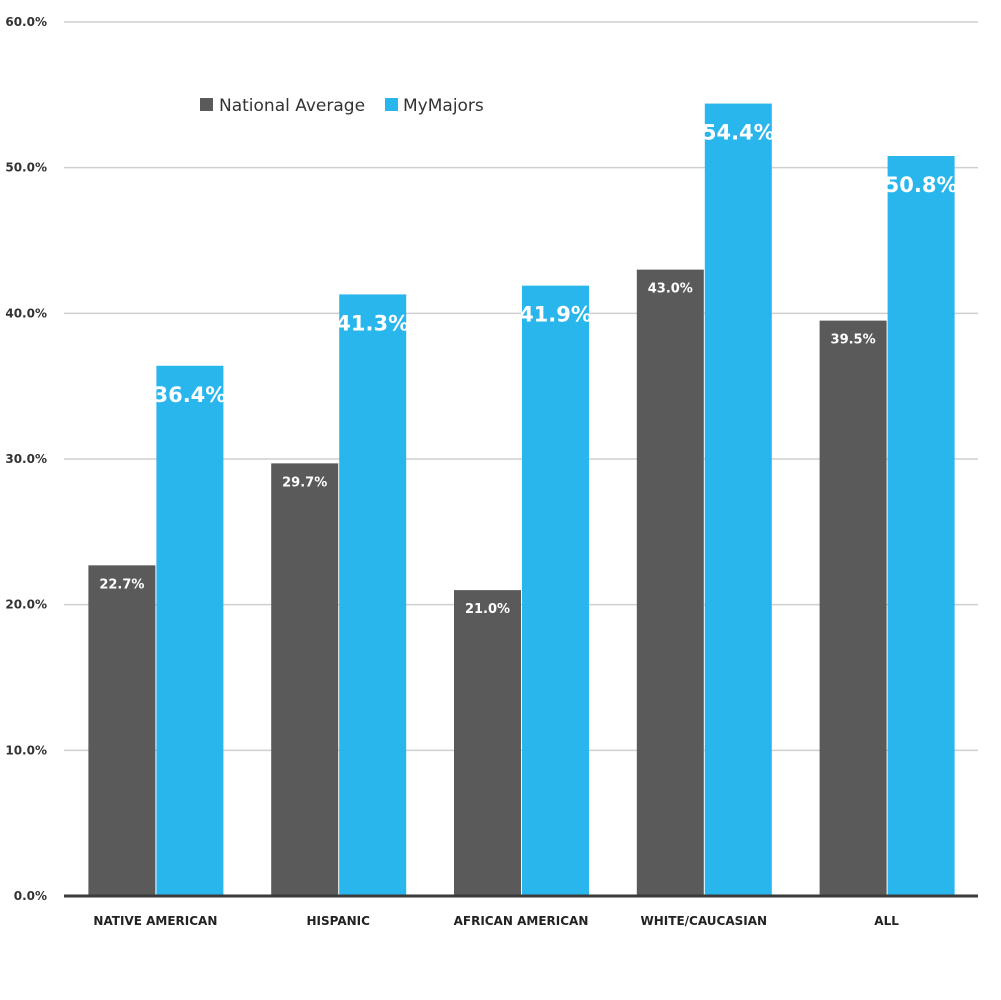 The width and height of the screenshot is (1001, 1000). I want to click on y-axis-ticks: 0.0% 10.0% 20.0% 30.0% 40.0% 50.0% 60.0%, so click(26, 459).